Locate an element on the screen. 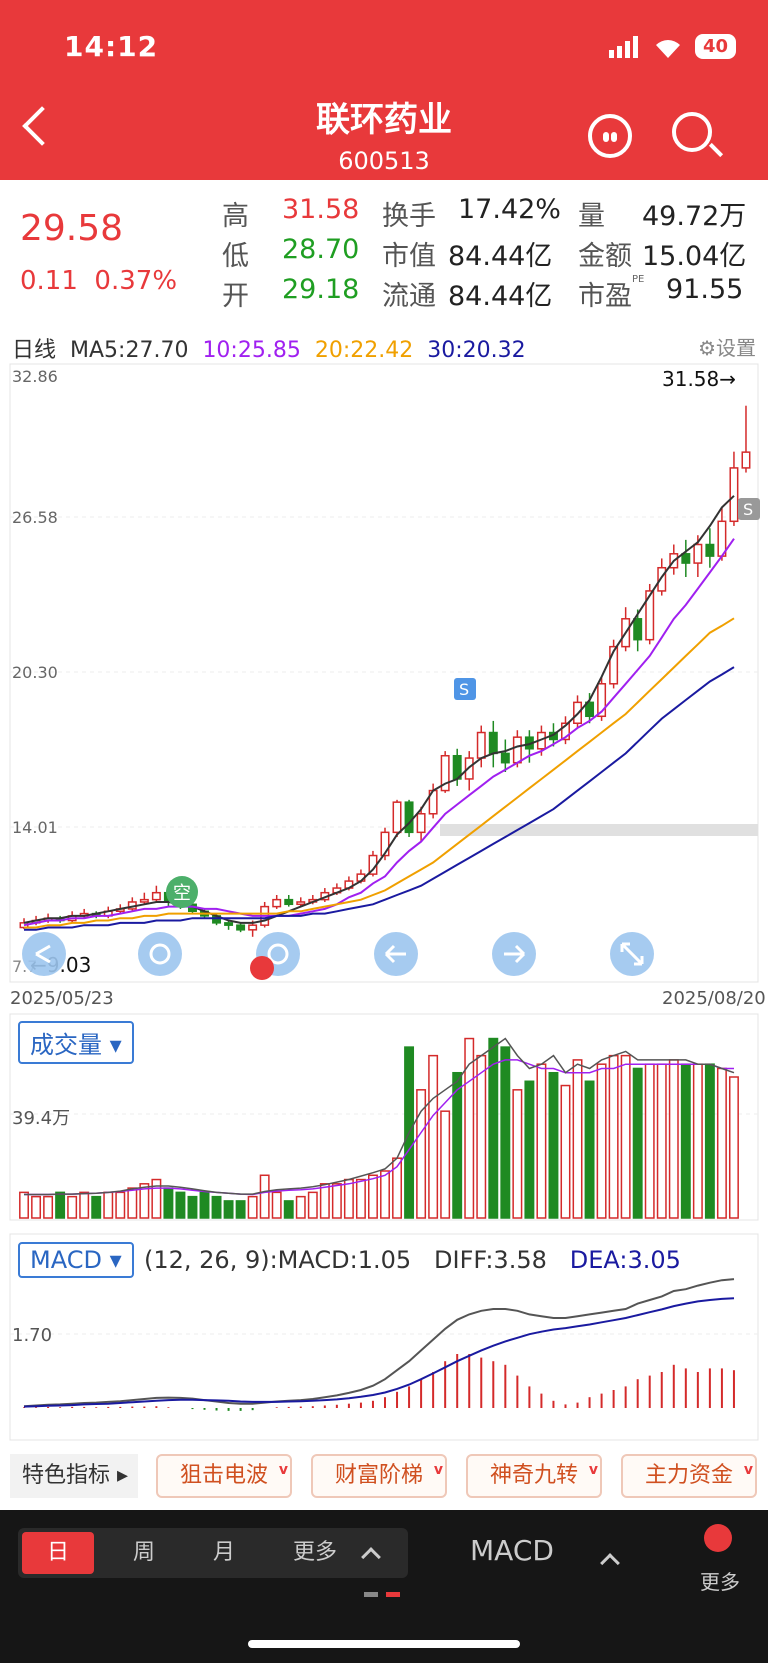 This screenshot has width=768, height=1663. macd-indicator-select: MACD ▾ is located at coordinates (76, 1260).